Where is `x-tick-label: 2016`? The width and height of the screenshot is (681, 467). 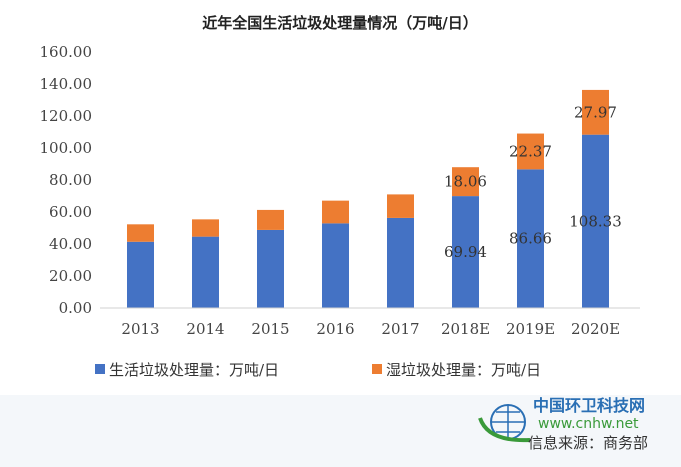
x-tick-label: 2016 is located at coordinates (335, 329).